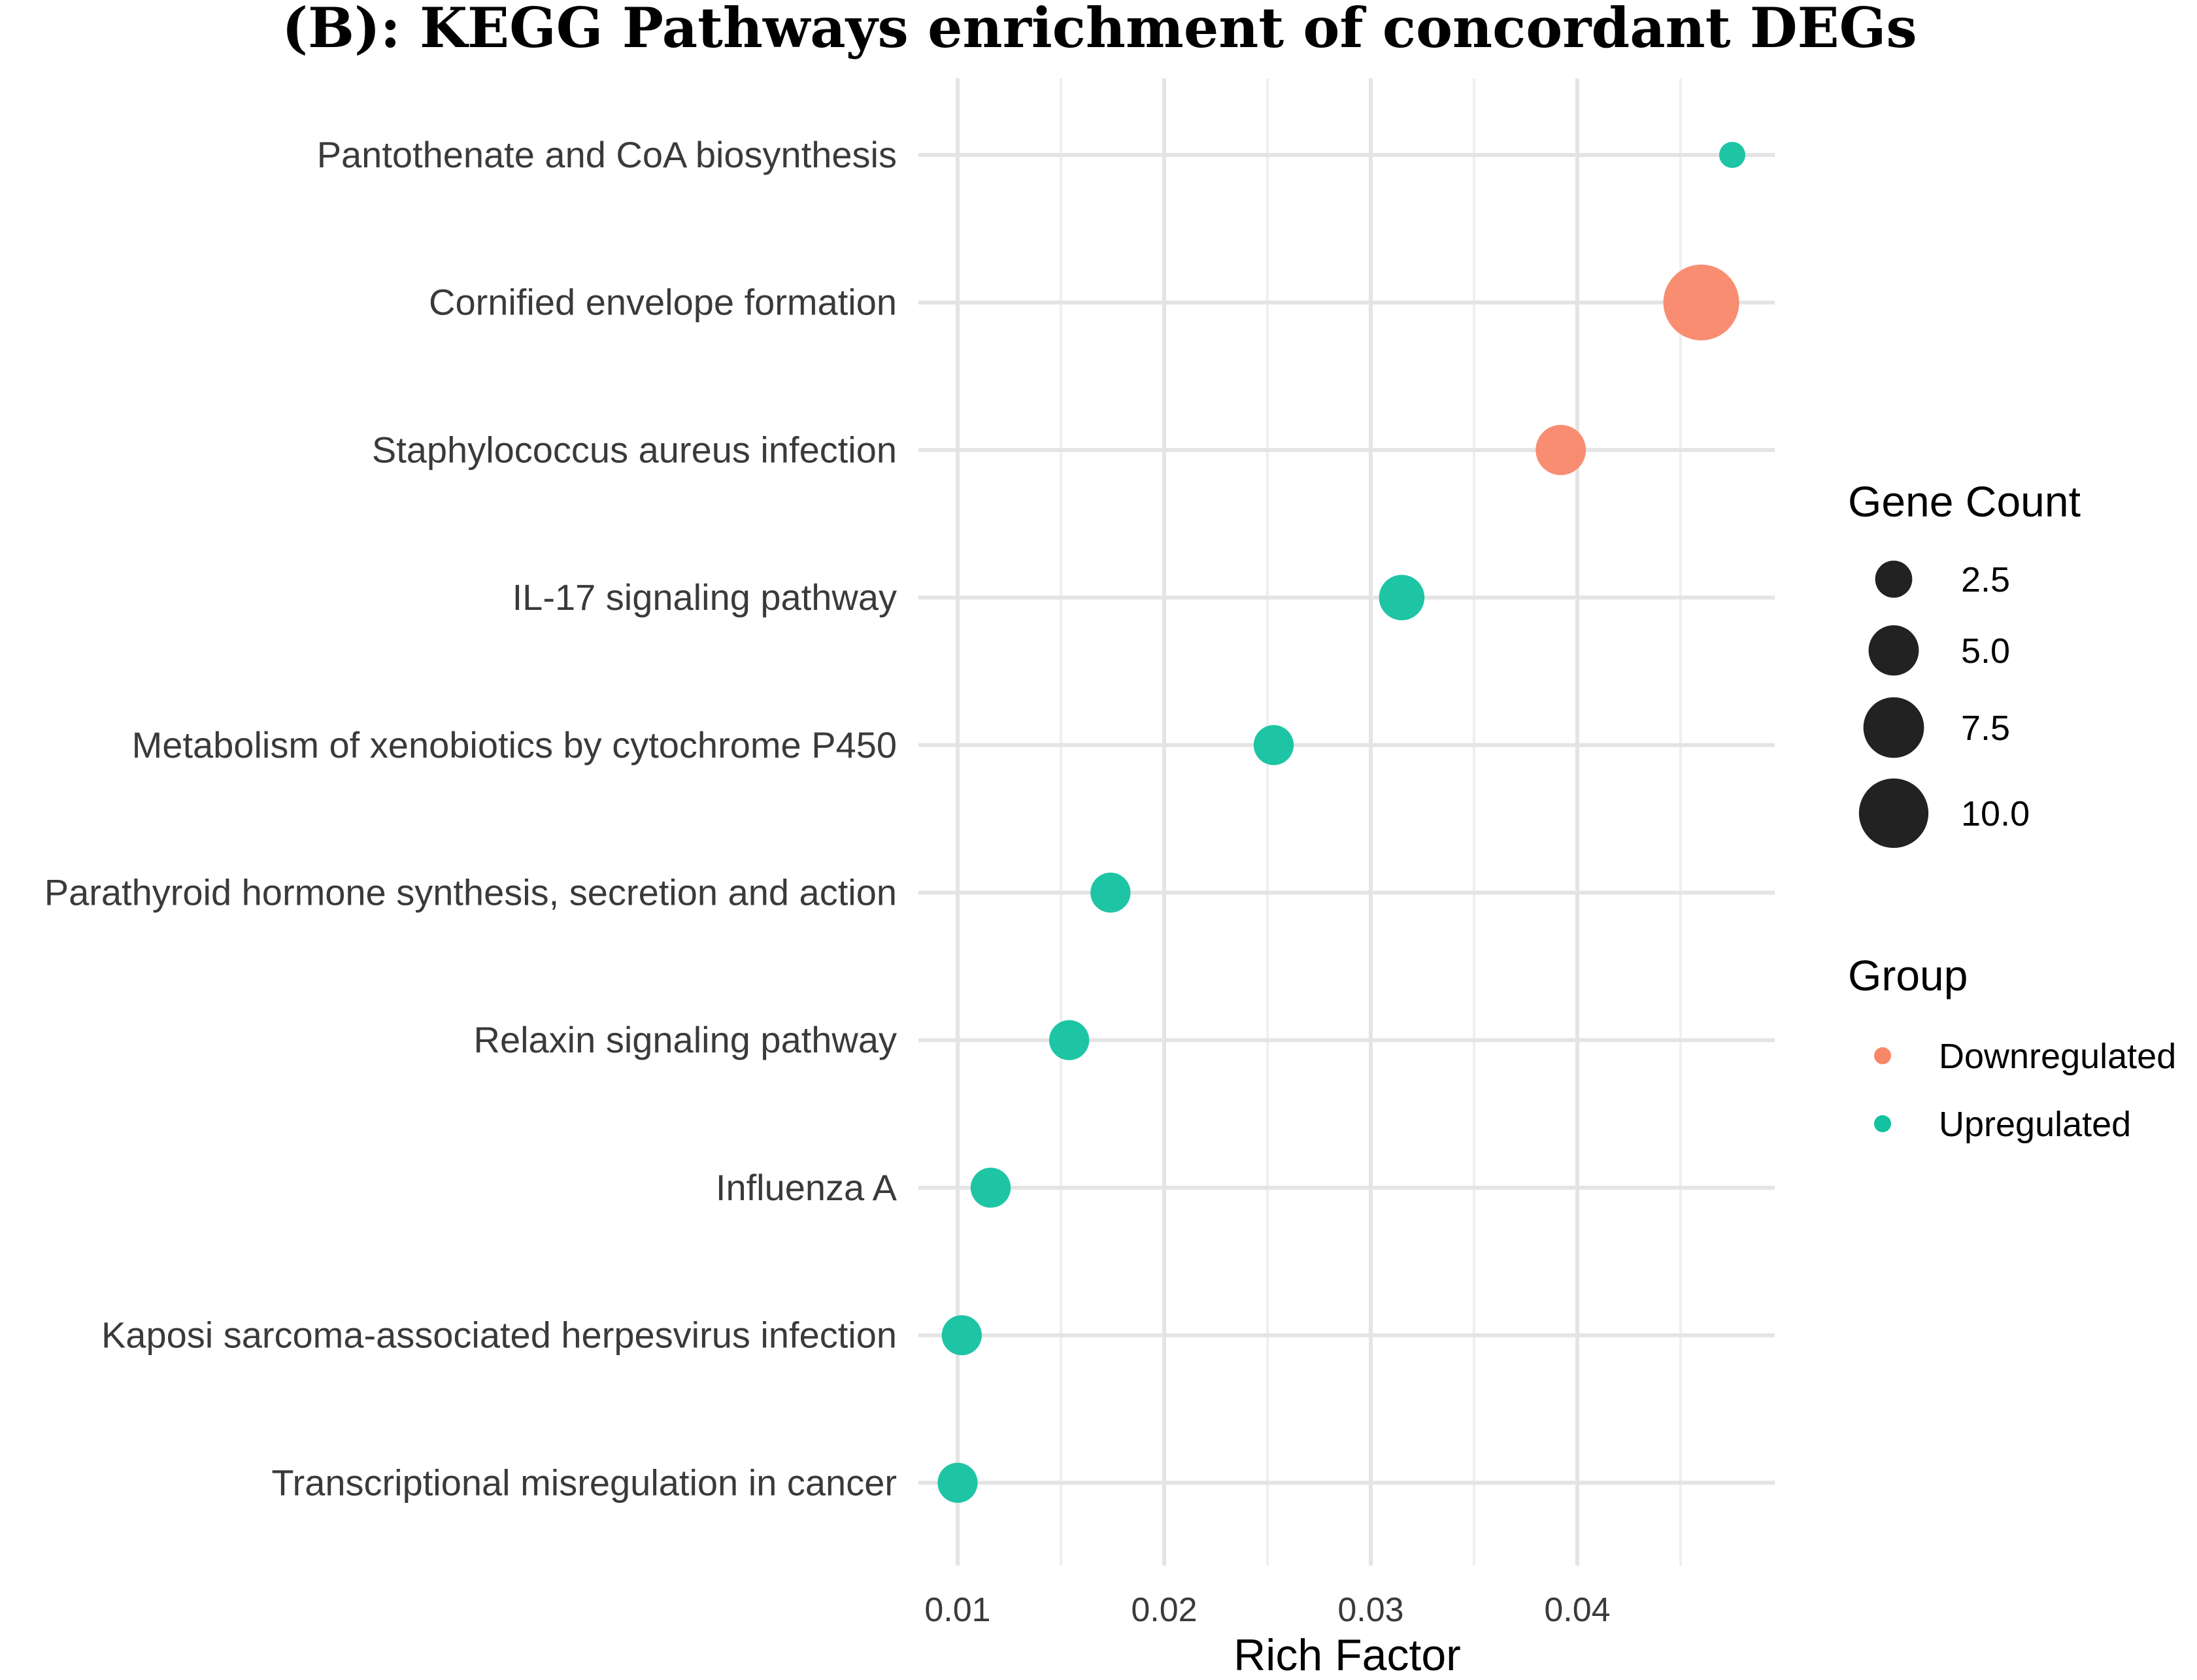  I want to click on x-tick-label: 0.03, so click(1370, 1610).